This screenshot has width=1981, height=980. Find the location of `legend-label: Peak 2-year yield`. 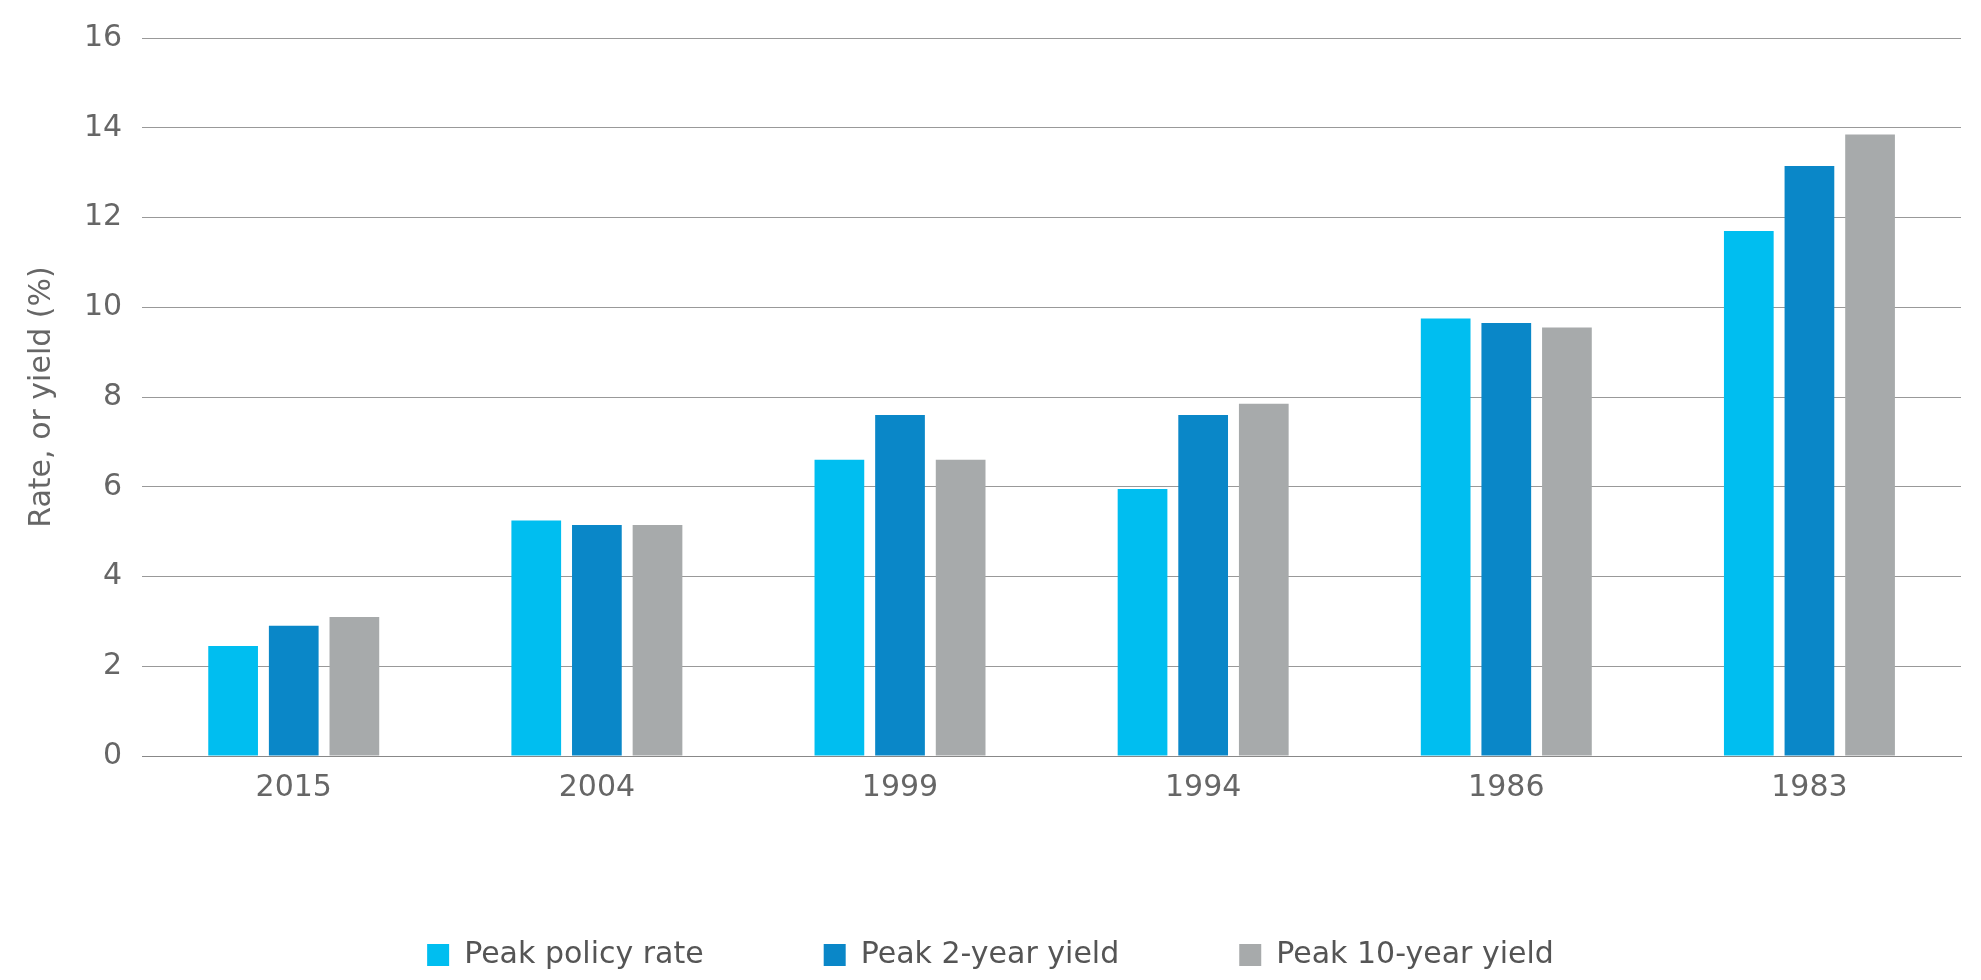

legend-label: Peak 2-year yield is located at coordinates (990, 952).